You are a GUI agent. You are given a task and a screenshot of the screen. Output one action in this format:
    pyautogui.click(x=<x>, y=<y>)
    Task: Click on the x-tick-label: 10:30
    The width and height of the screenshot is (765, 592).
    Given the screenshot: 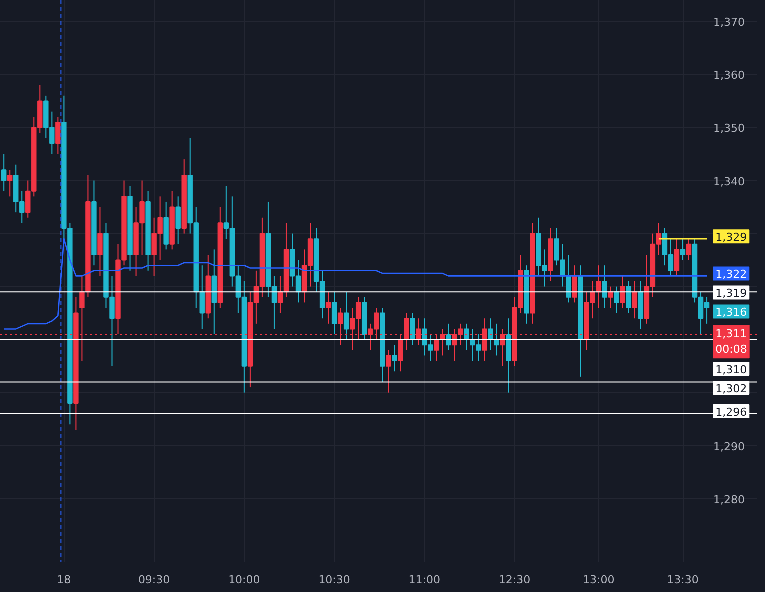 What is the action you would take?
    pyautogui.click(x=334, y=580)
    